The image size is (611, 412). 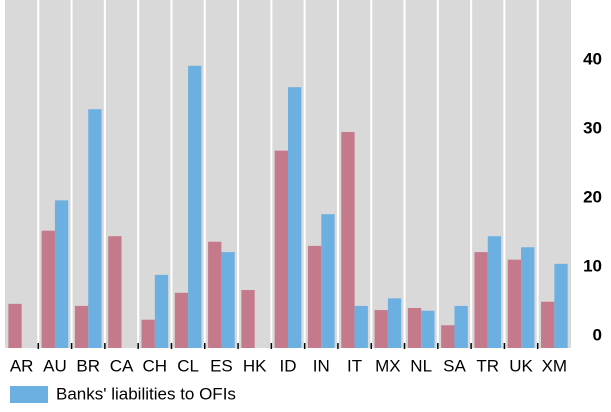 I want to click on x-tick-label: NL, so click(x=421, y=365).